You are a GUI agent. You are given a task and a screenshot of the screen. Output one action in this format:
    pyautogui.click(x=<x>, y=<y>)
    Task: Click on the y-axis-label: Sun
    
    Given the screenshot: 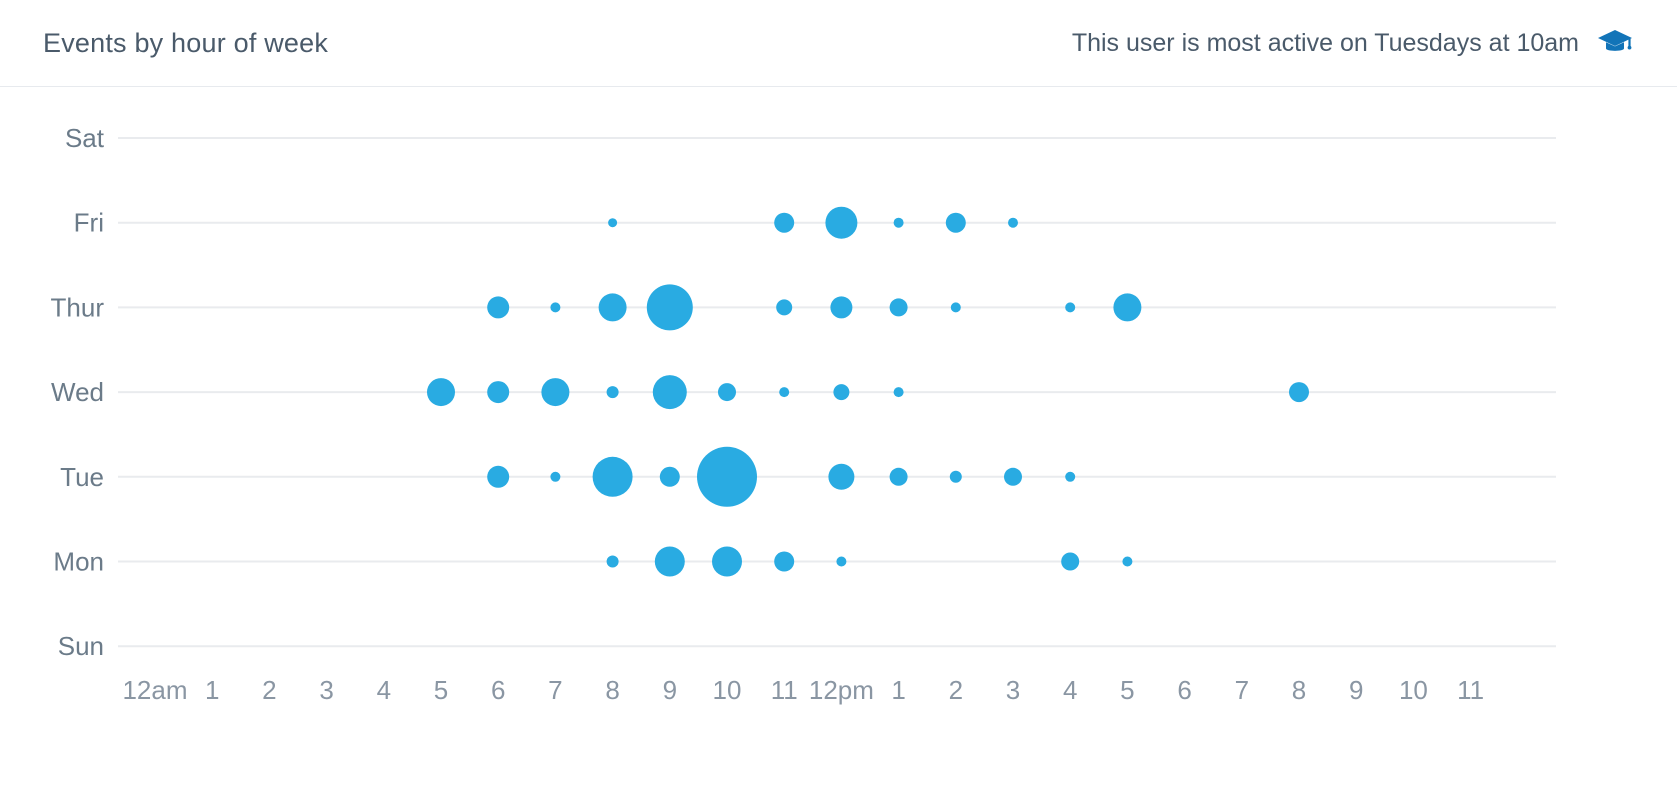 What is the action you would take?
    pyautogui.click(x=81, y=646)
    